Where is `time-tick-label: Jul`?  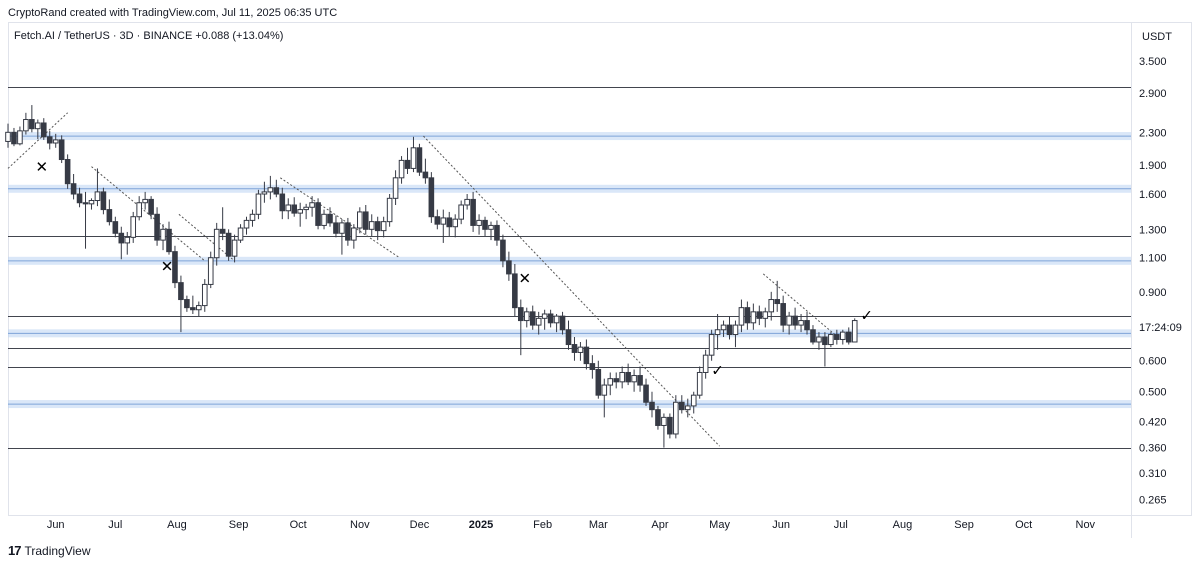 time-tick-label: Jul is located at coordinates (841, 525).